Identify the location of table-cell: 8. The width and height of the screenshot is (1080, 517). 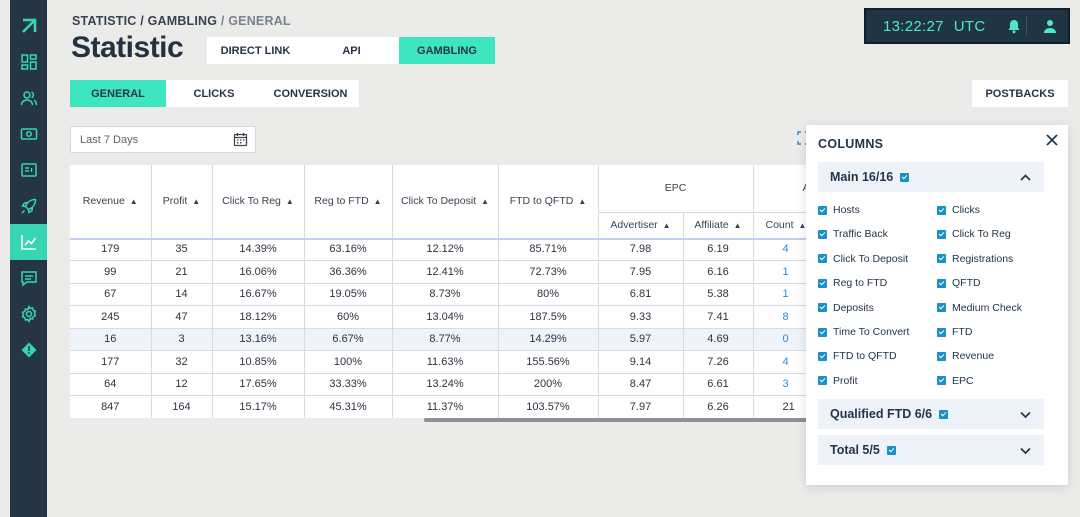
(779, 317).